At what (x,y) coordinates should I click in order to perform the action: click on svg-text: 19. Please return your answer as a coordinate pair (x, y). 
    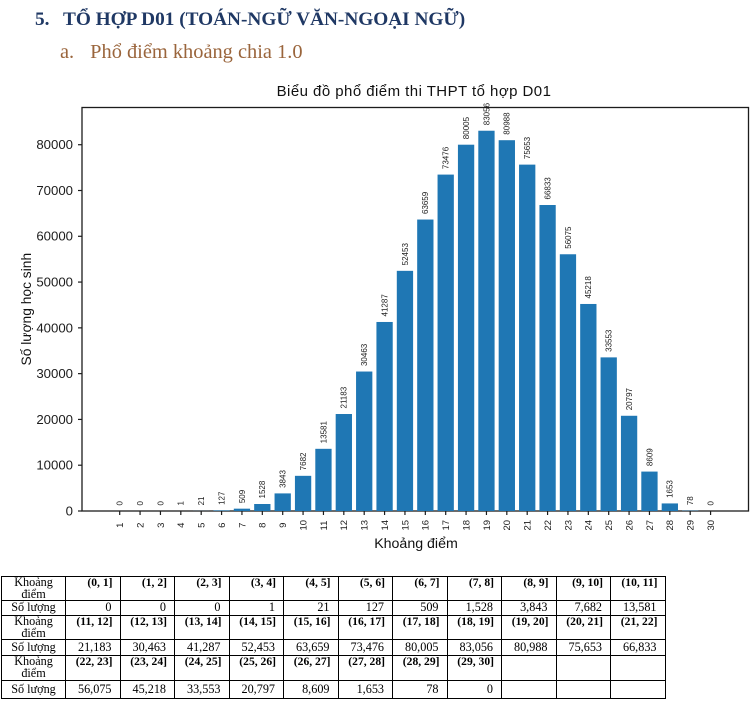
    Looking at the image, I should click on (487, 525).